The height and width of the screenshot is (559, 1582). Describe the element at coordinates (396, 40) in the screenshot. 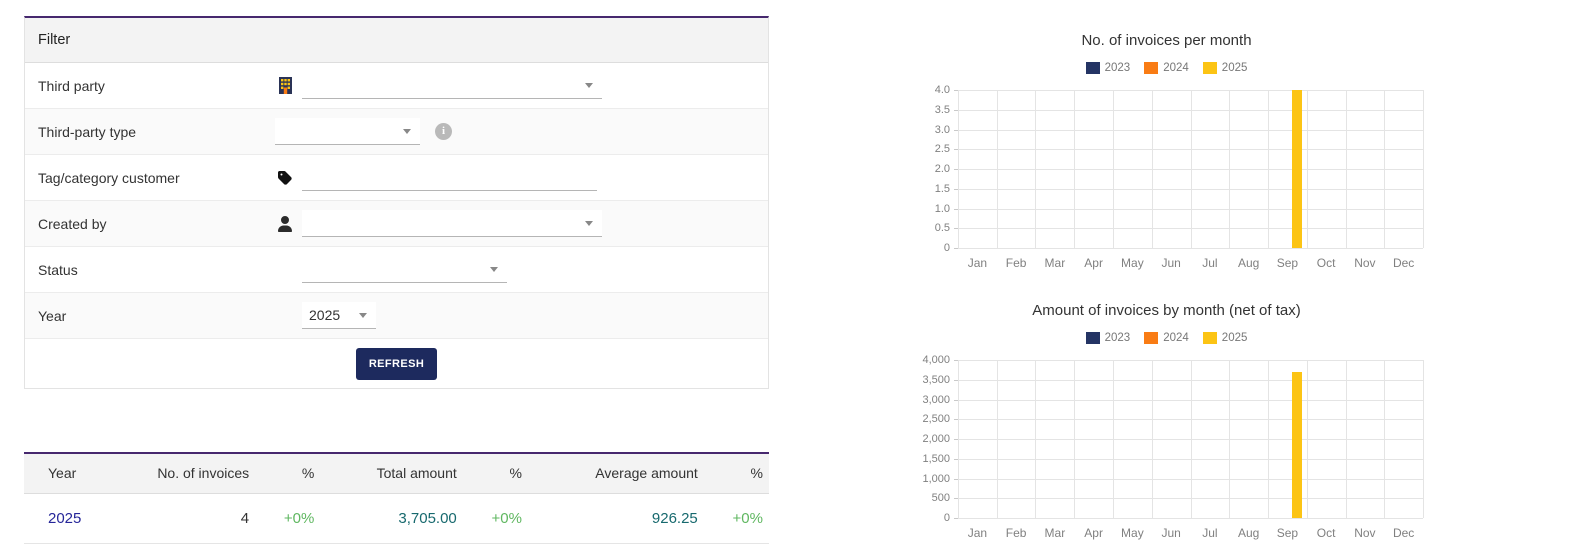

I see `filter-panel-title: Filter` at that location.